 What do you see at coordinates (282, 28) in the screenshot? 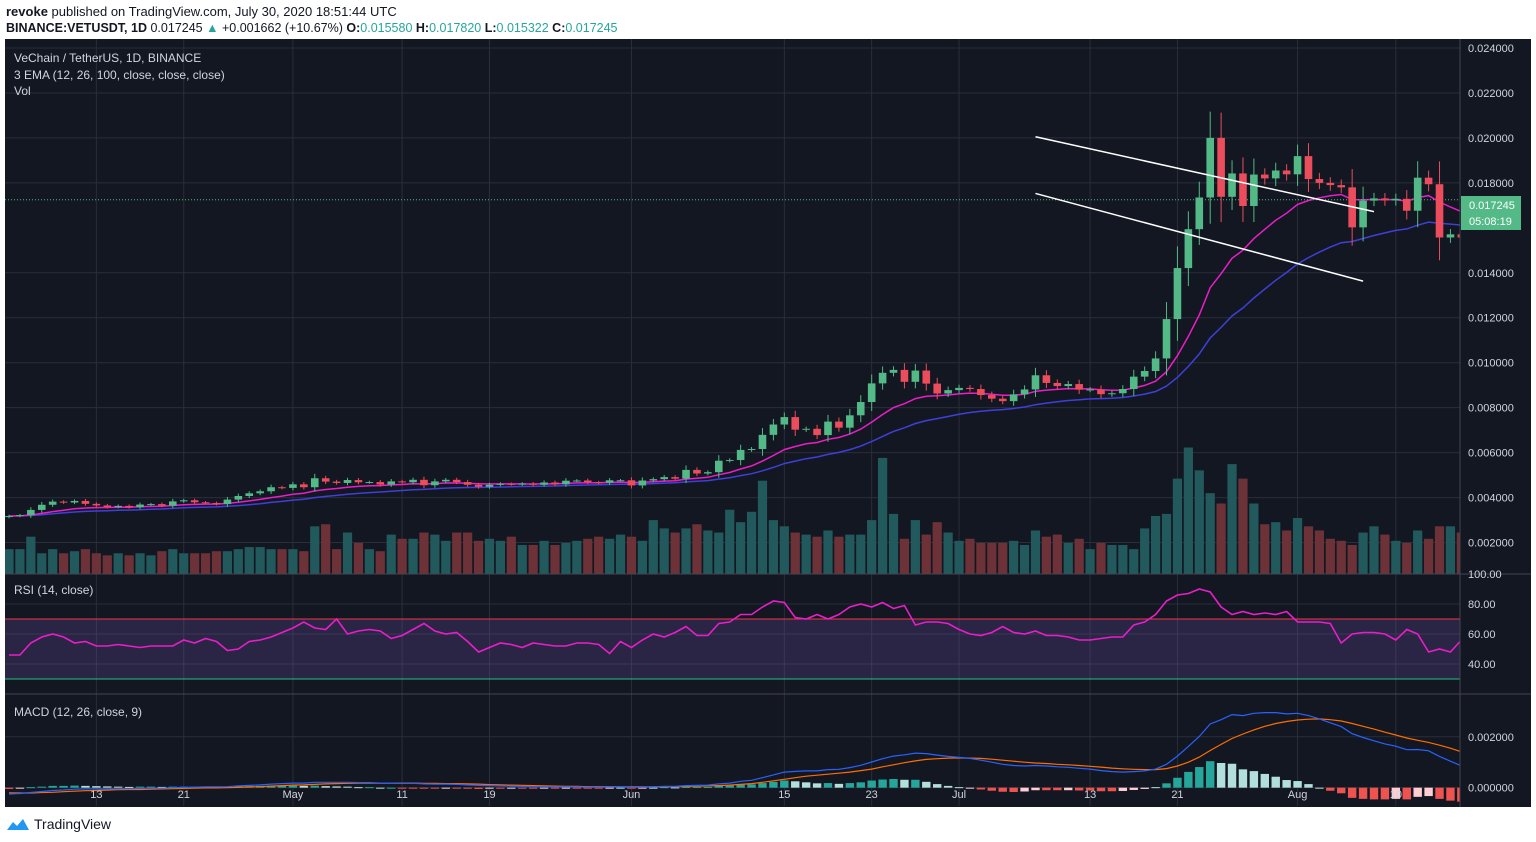
I see `price-change: +0.001662 (+10.67%)` at bounding box center [282, 28].